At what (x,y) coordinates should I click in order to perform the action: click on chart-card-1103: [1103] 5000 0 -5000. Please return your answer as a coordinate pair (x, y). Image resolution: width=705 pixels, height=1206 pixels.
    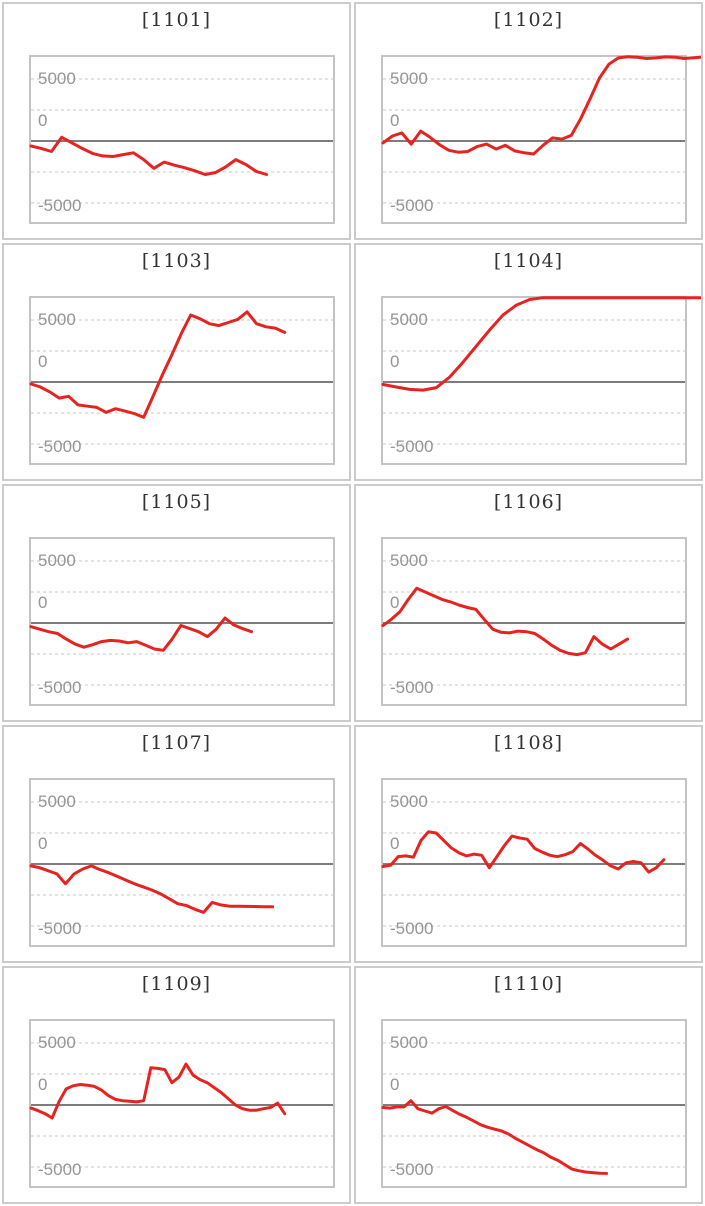
    Looking at the image, I should click on (176, 362).